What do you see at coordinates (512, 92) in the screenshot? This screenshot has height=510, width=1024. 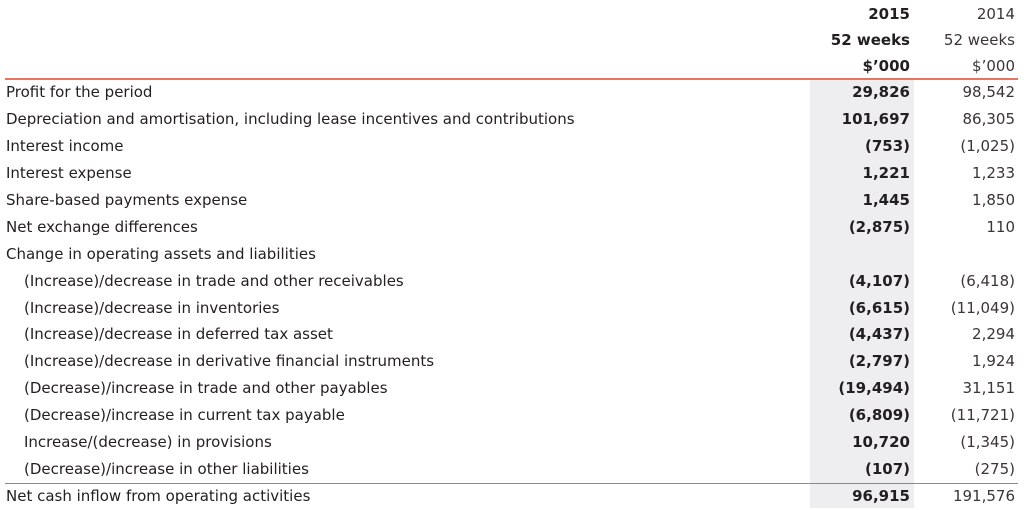 I see `table-row: Profit for the period 29,826 98,542` at bounding box center [512, 92].